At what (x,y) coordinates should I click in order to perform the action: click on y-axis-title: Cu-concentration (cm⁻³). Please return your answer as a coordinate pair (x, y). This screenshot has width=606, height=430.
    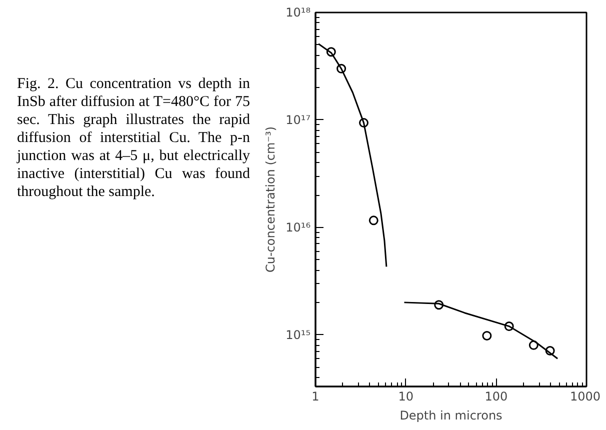
    Looking at the image, I should click on (271, 199).